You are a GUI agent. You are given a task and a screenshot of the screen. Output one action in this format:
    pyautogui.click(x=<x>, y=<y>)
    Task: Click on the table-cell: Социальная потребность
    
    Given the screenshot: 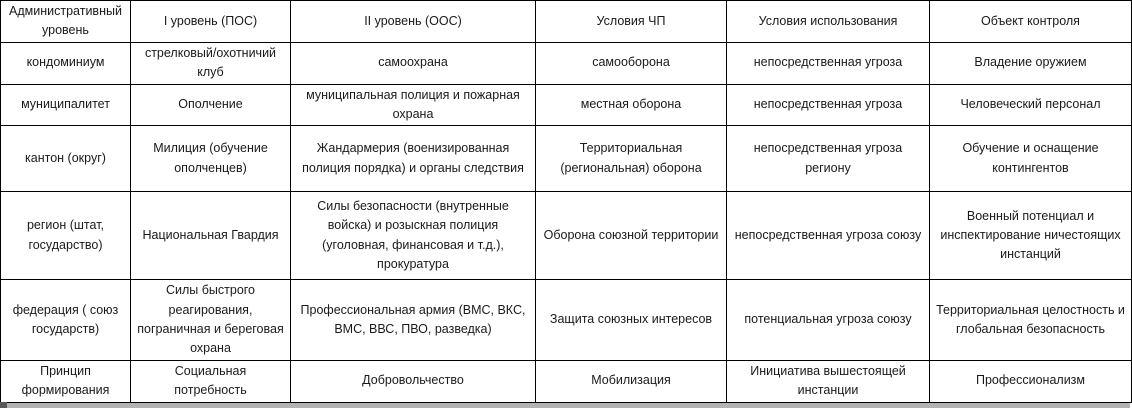 What is the action you would take?
    pyautogui.click(x=210, y=381)
    